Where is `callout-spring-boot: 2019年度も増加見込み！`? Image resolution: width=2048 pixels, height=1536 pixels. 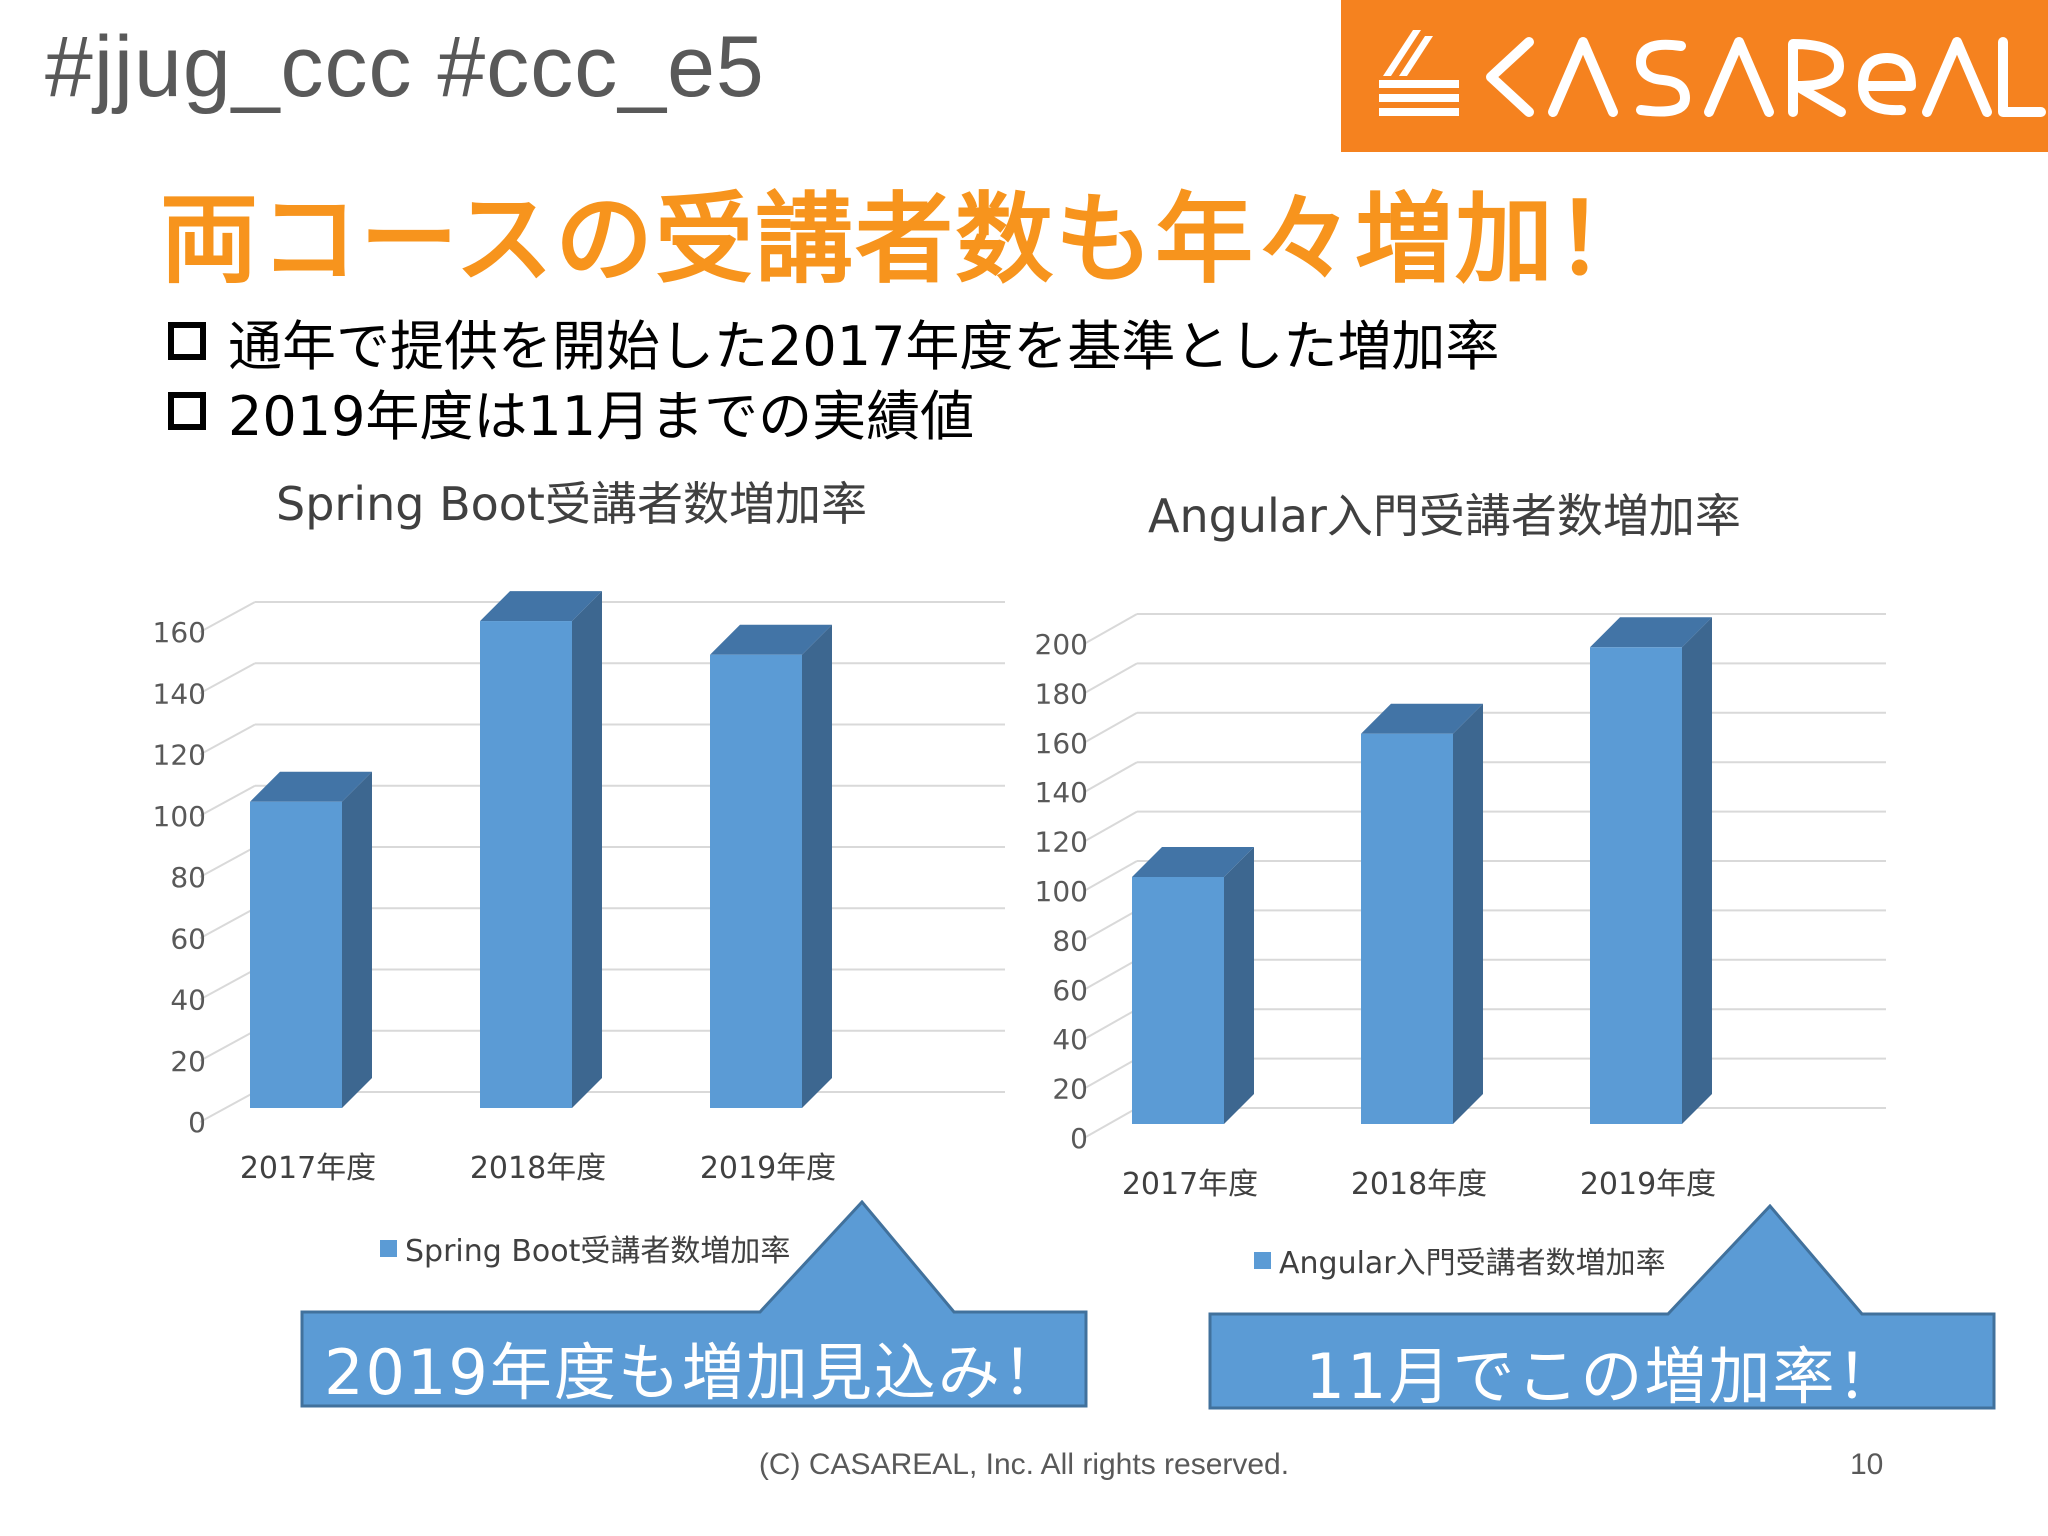 callout-spring-boot: 2019年度も増加見込み！ is located at coordinates (695, 1305).